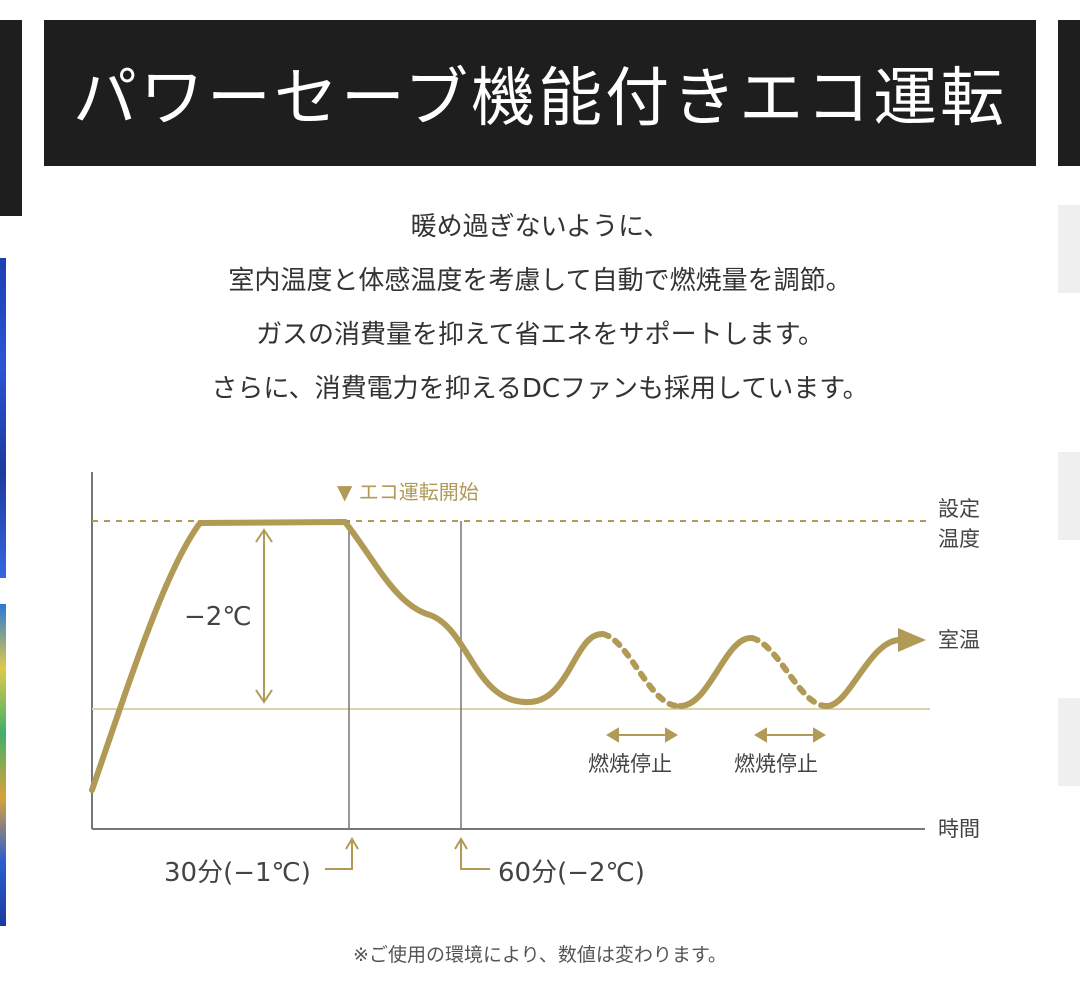  Describe the element at coordinates (959, 640) in the screenshot. I see `room-temp-label: 室温` at that location.